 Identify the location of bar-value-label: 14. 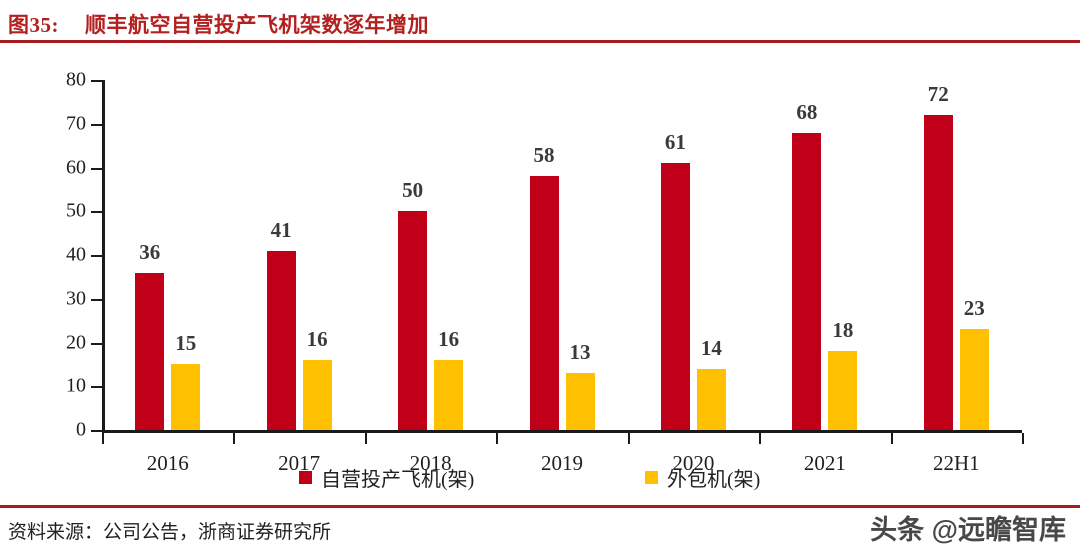
(711, 347).